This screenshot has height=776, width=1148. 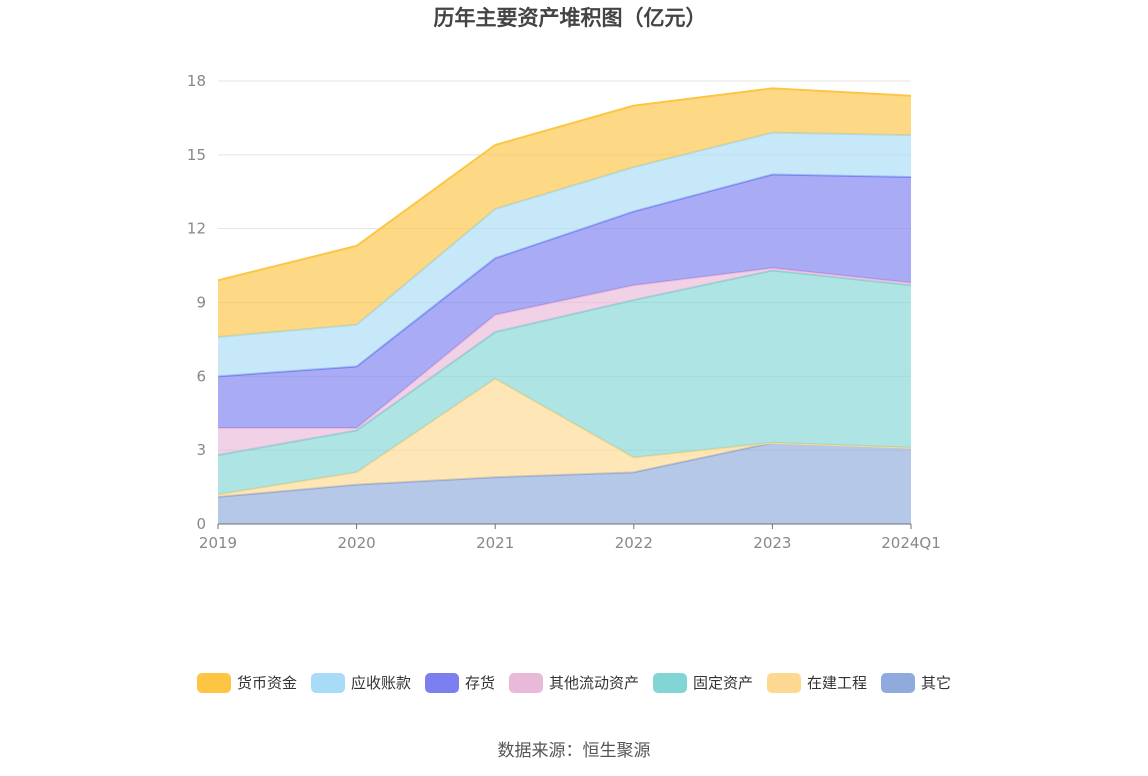 I want to click on chart-legend: 货币资金 应收账款 存货 其他流动资产 固定资产 在建工程 其它, so click(x=574, y=682).